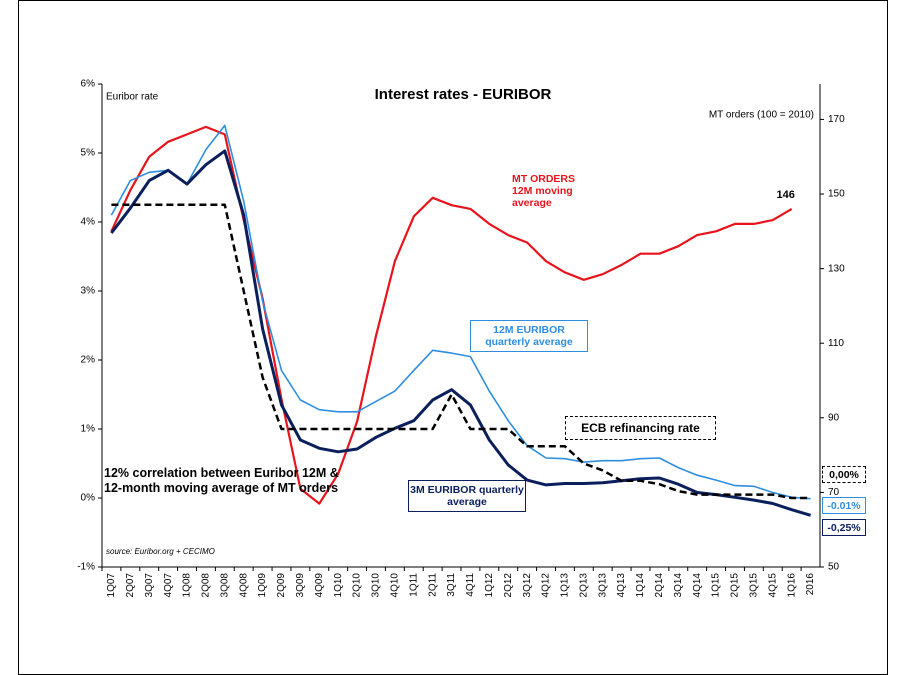  I want to click on x-tick-label: 4Q13, so click(621, 585).